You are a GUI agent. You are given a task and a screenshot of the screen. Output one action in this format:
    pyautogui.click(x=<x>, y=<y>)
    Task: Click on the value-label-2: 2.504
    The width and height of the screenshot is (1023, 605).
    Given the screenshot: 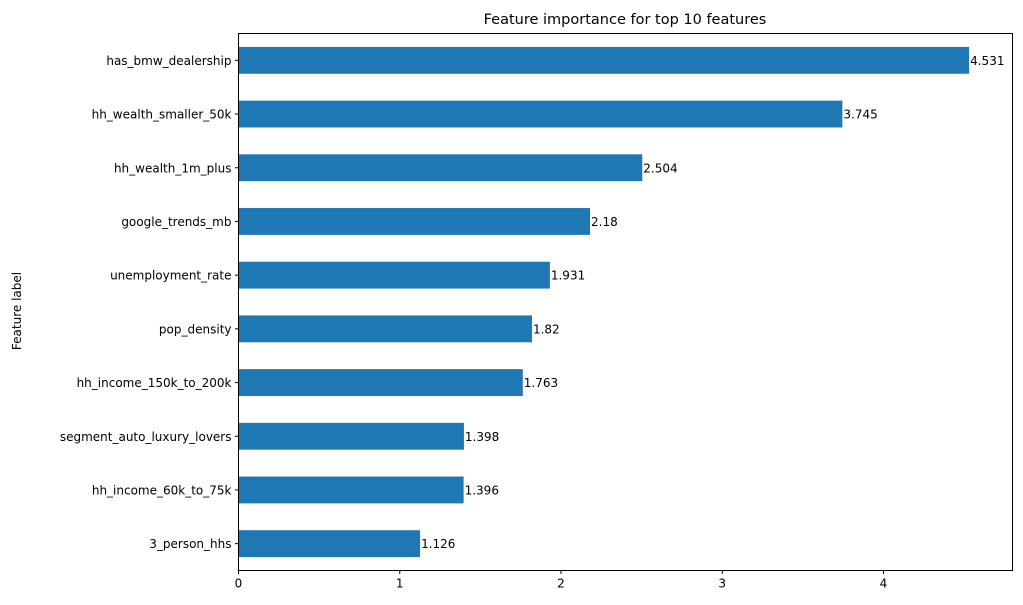 What is the action you would take?
    pyautogui.click(x=660, y=168)
    